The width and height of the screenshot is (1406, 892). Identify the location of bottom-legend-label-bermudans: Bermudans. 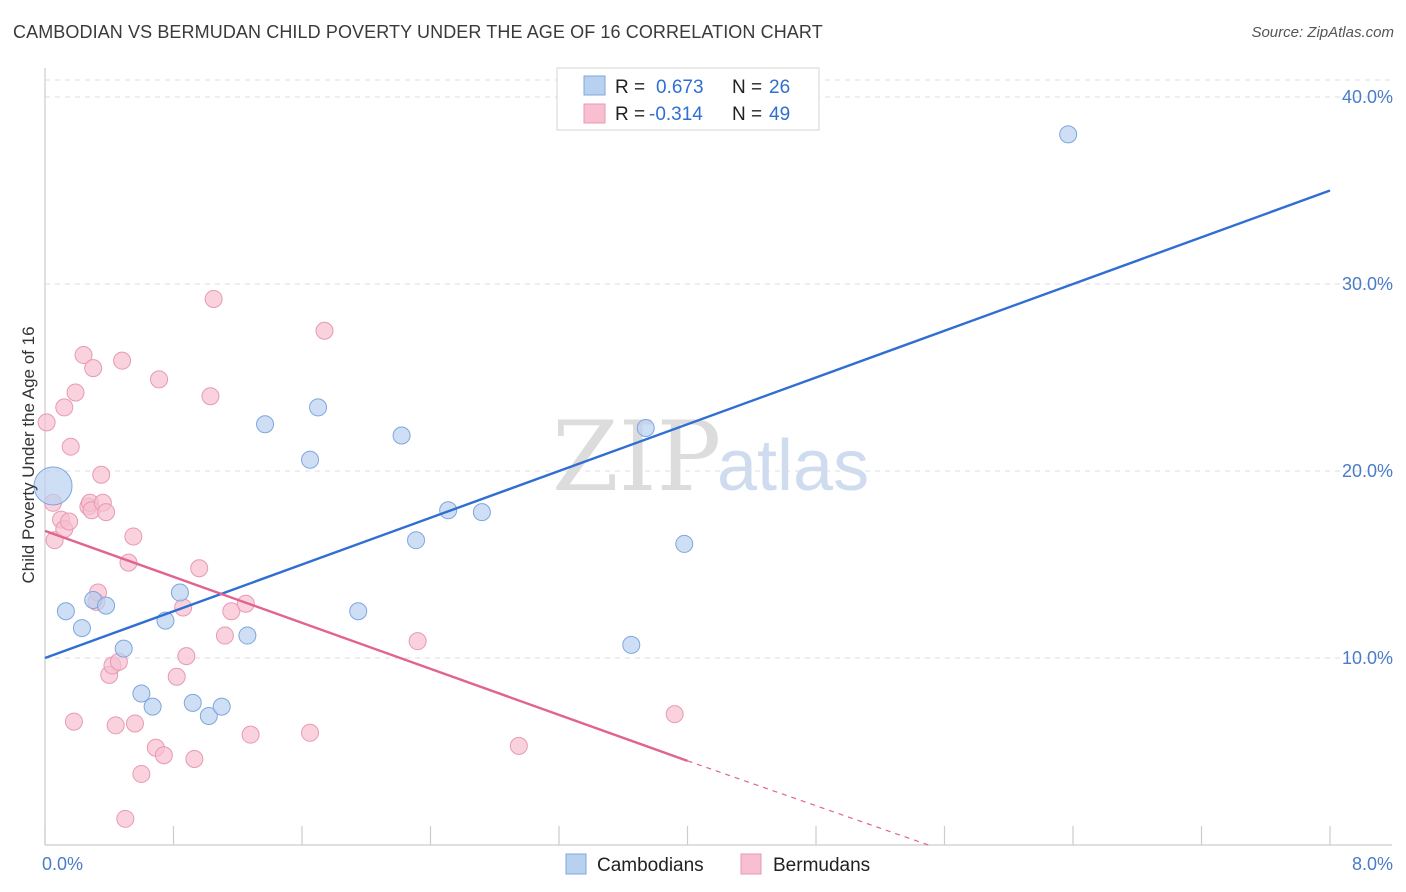
(821, 865).